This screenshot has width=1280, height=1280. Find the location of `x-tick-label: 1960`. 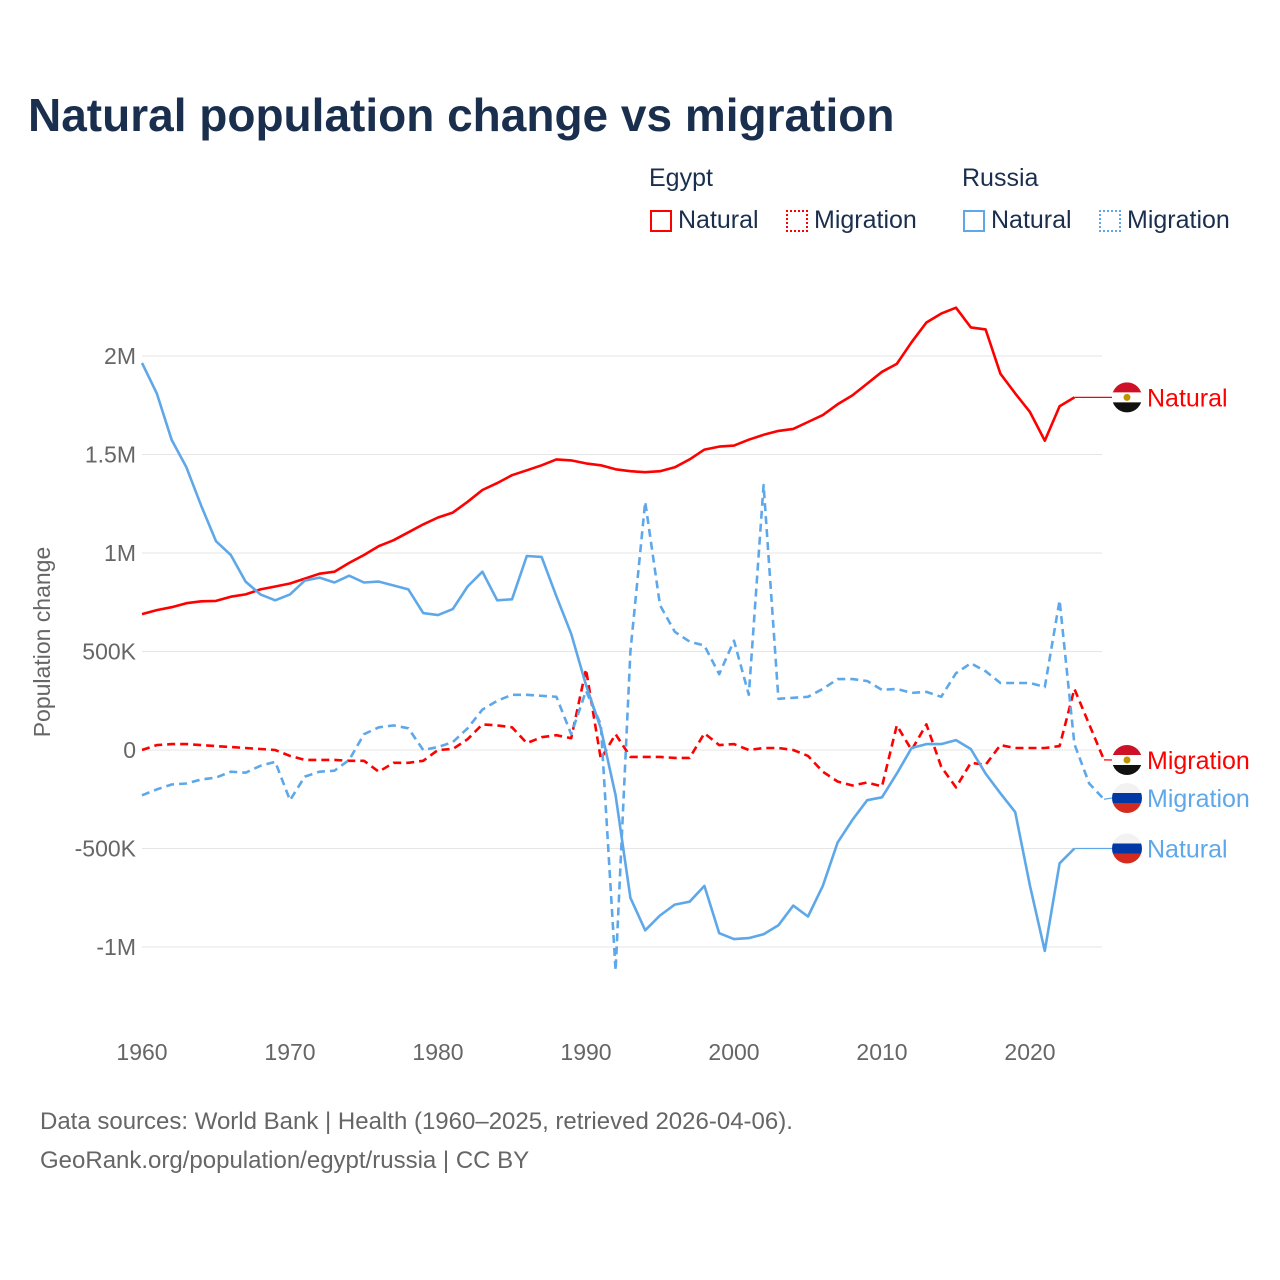

x-tick-label: 1960 is located at coordinates (141, 1052).